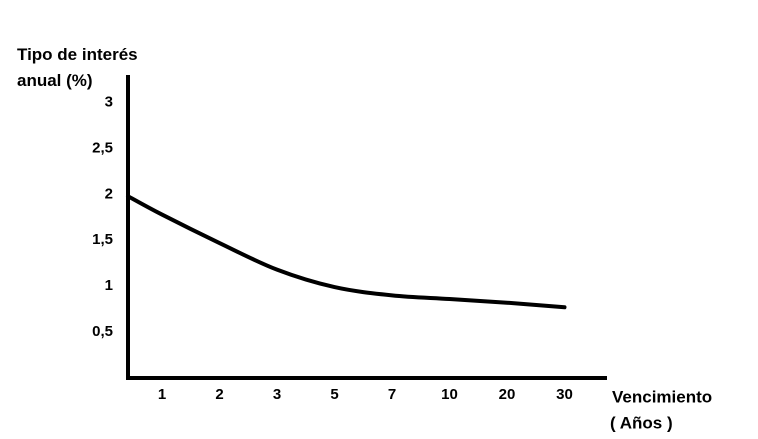 The width and height of the screenshot is (758, 439). What do you see at coordinates (109, 102) in the screenshot?
I see `y-tick-label: 3` at bounding box center [109, 102].